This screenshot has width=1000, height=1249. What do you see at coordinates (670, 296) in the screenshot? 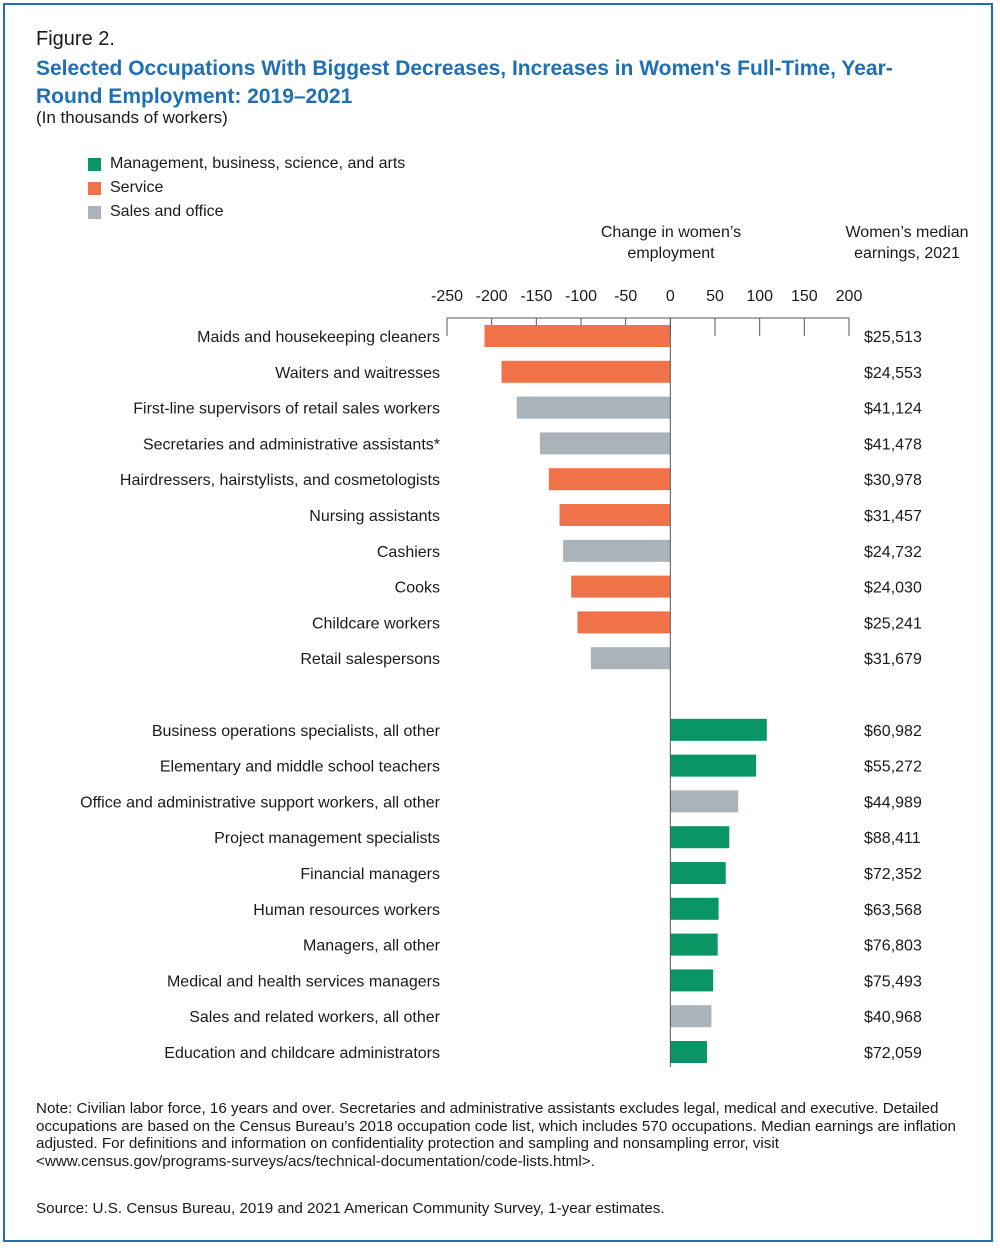
I see `x-tick-label: 0` at bounding box center [670, 296].